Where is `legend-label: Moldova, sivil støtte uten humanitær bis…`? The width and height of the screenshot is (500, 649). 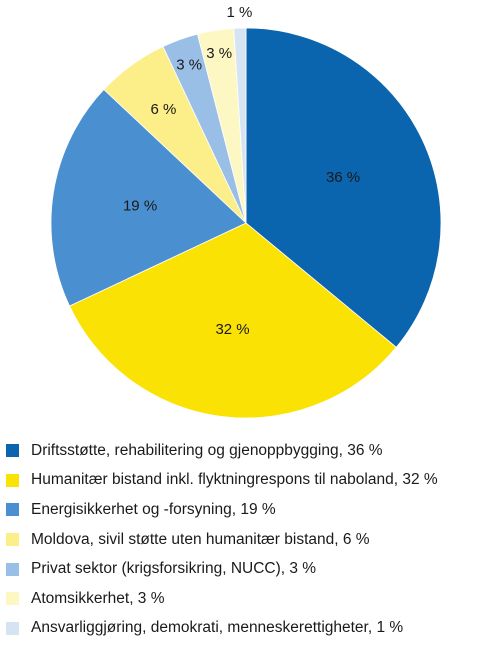
legend-label: Moldova, sivil støtte uten humanitær bis… is located at coordinates (200, 539).